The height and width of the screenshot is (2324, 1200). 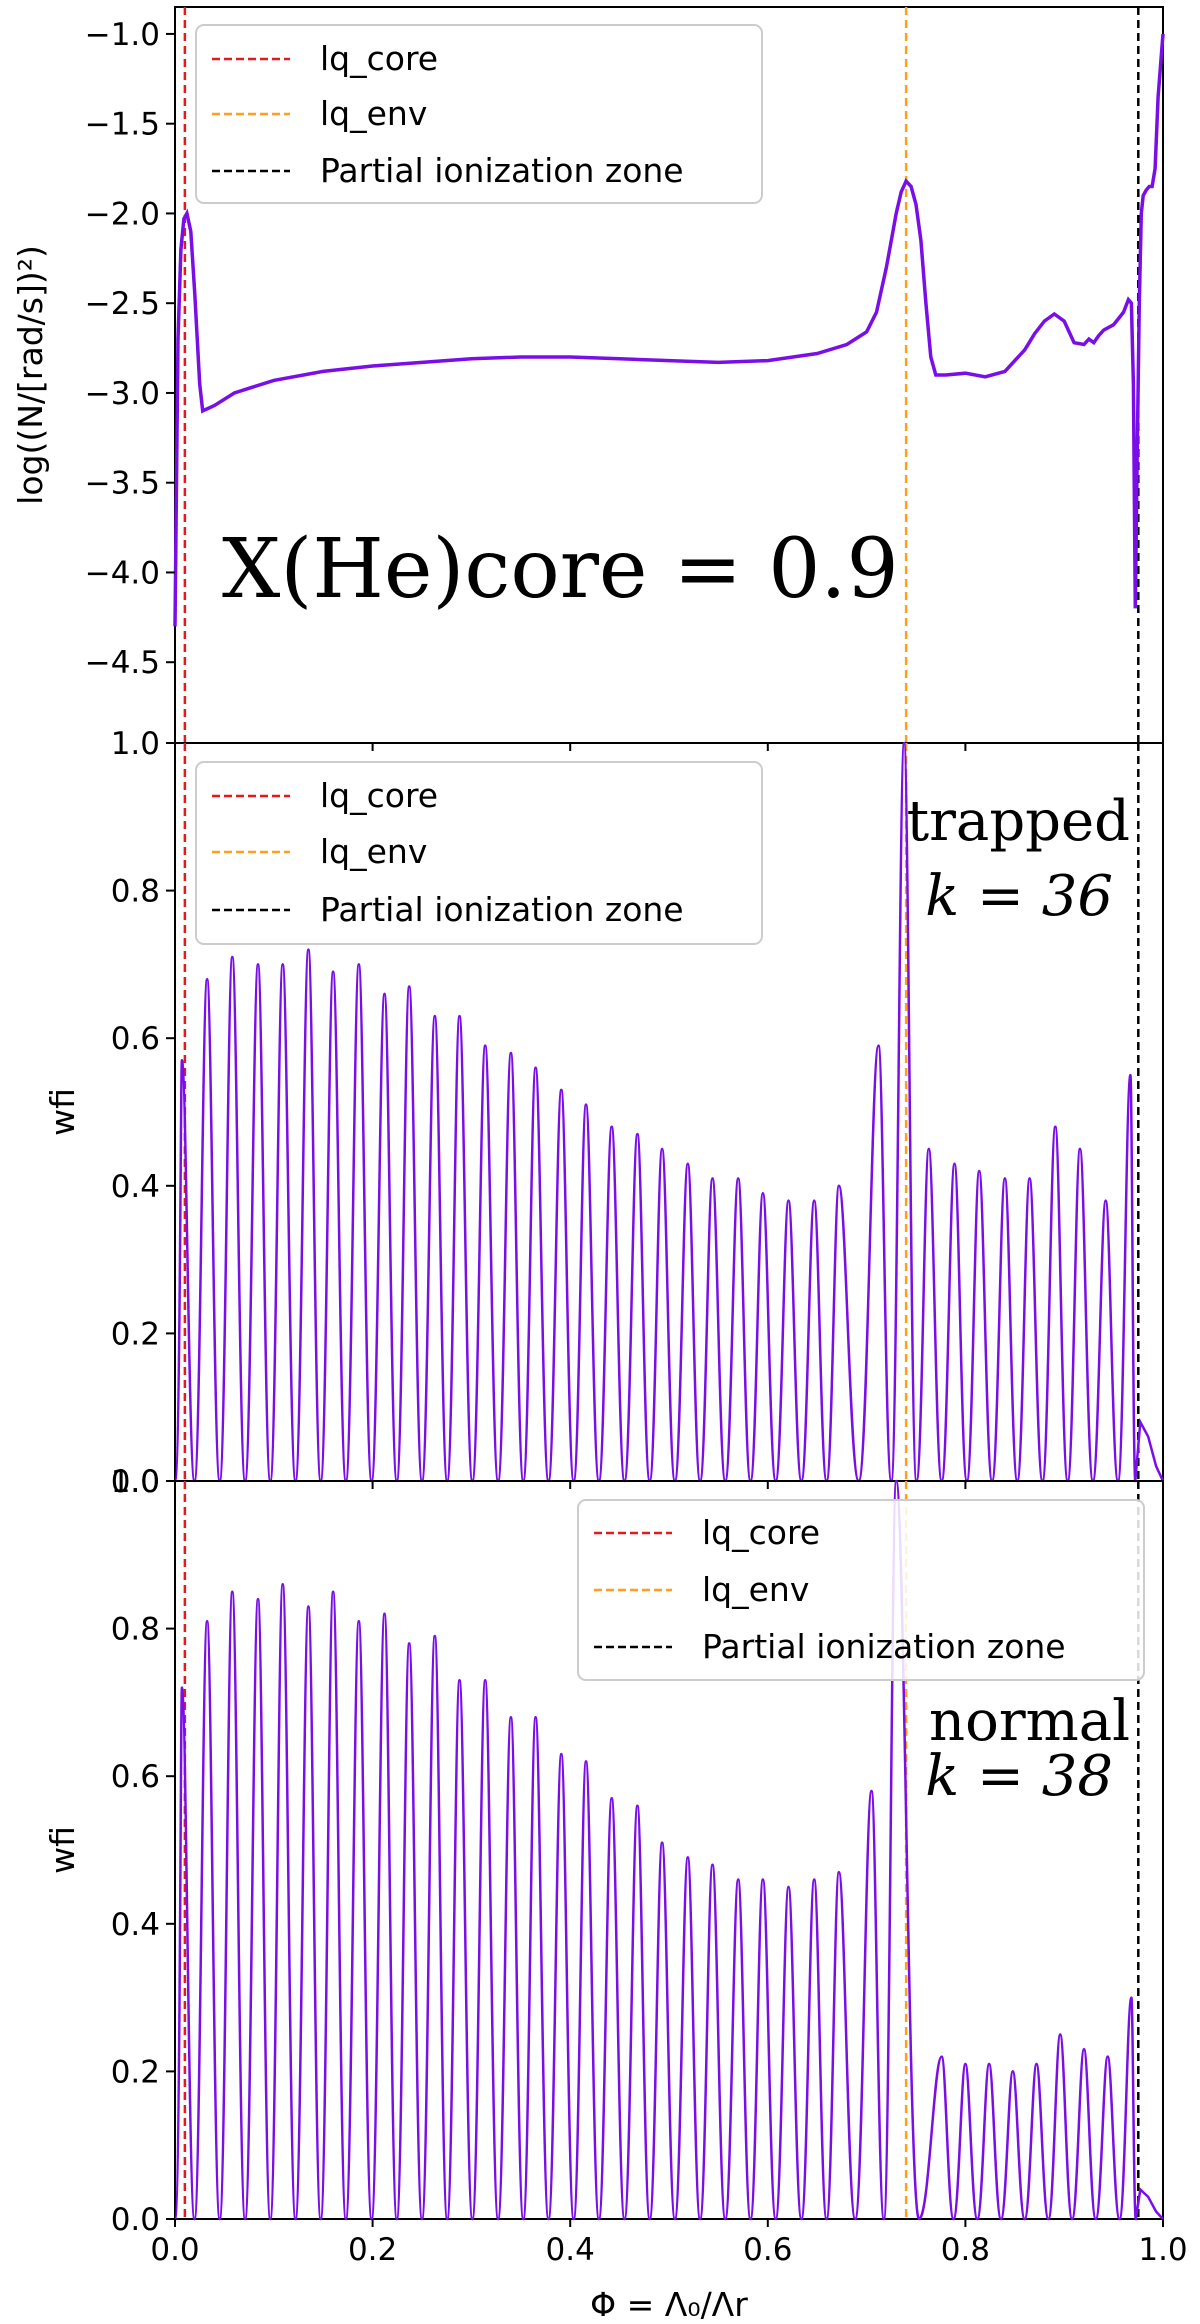 What do you see at coordinates (143, 1113) in the screenshot?
I see `panel-middle-yticks: 0.0 0.2 0.4 0.6 0.8 1.0` at bounding box center [143, 1113].